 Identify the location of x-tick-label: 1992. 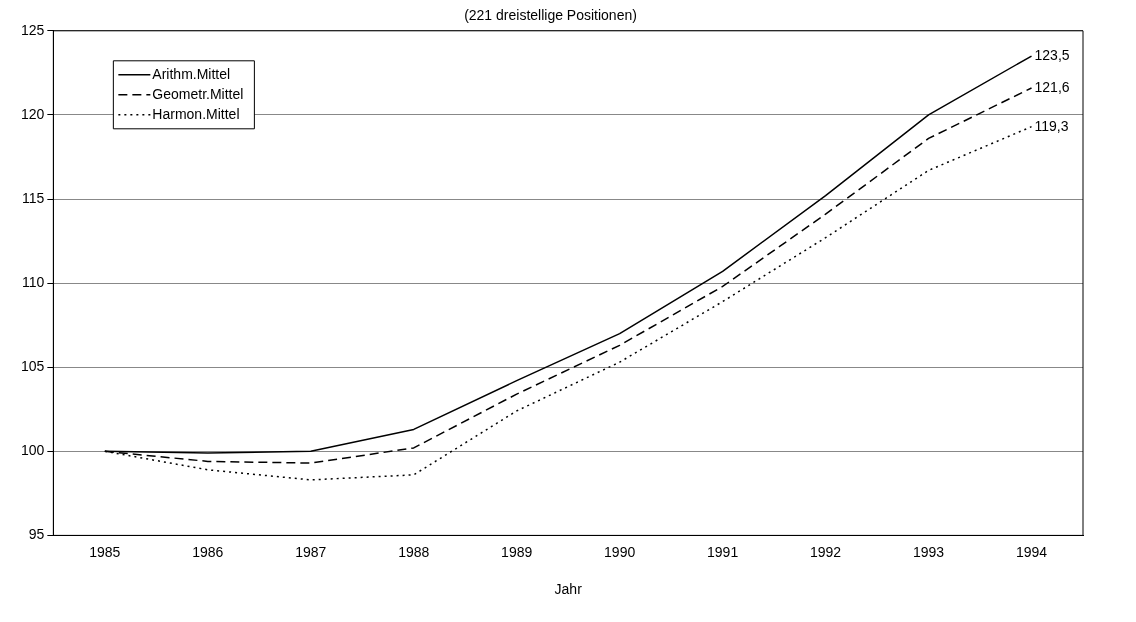
(826, 551).